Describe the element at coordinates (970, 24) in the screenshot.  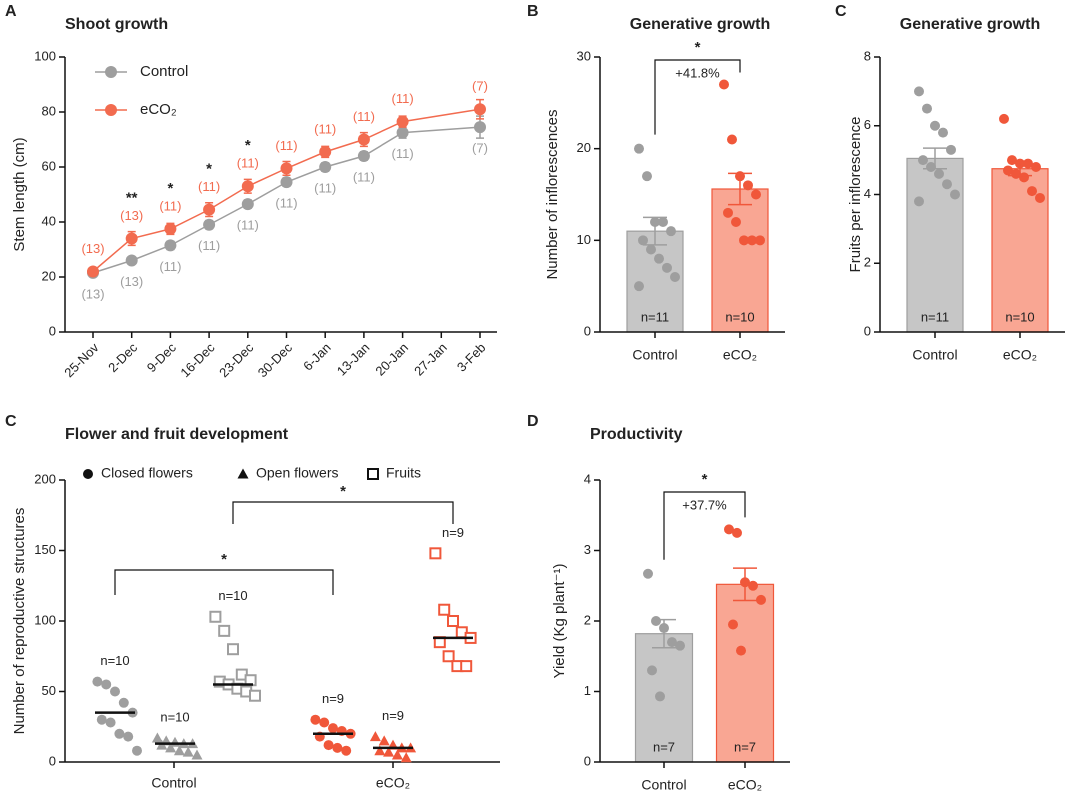
I see `chart-title: Generative growth` at that location.